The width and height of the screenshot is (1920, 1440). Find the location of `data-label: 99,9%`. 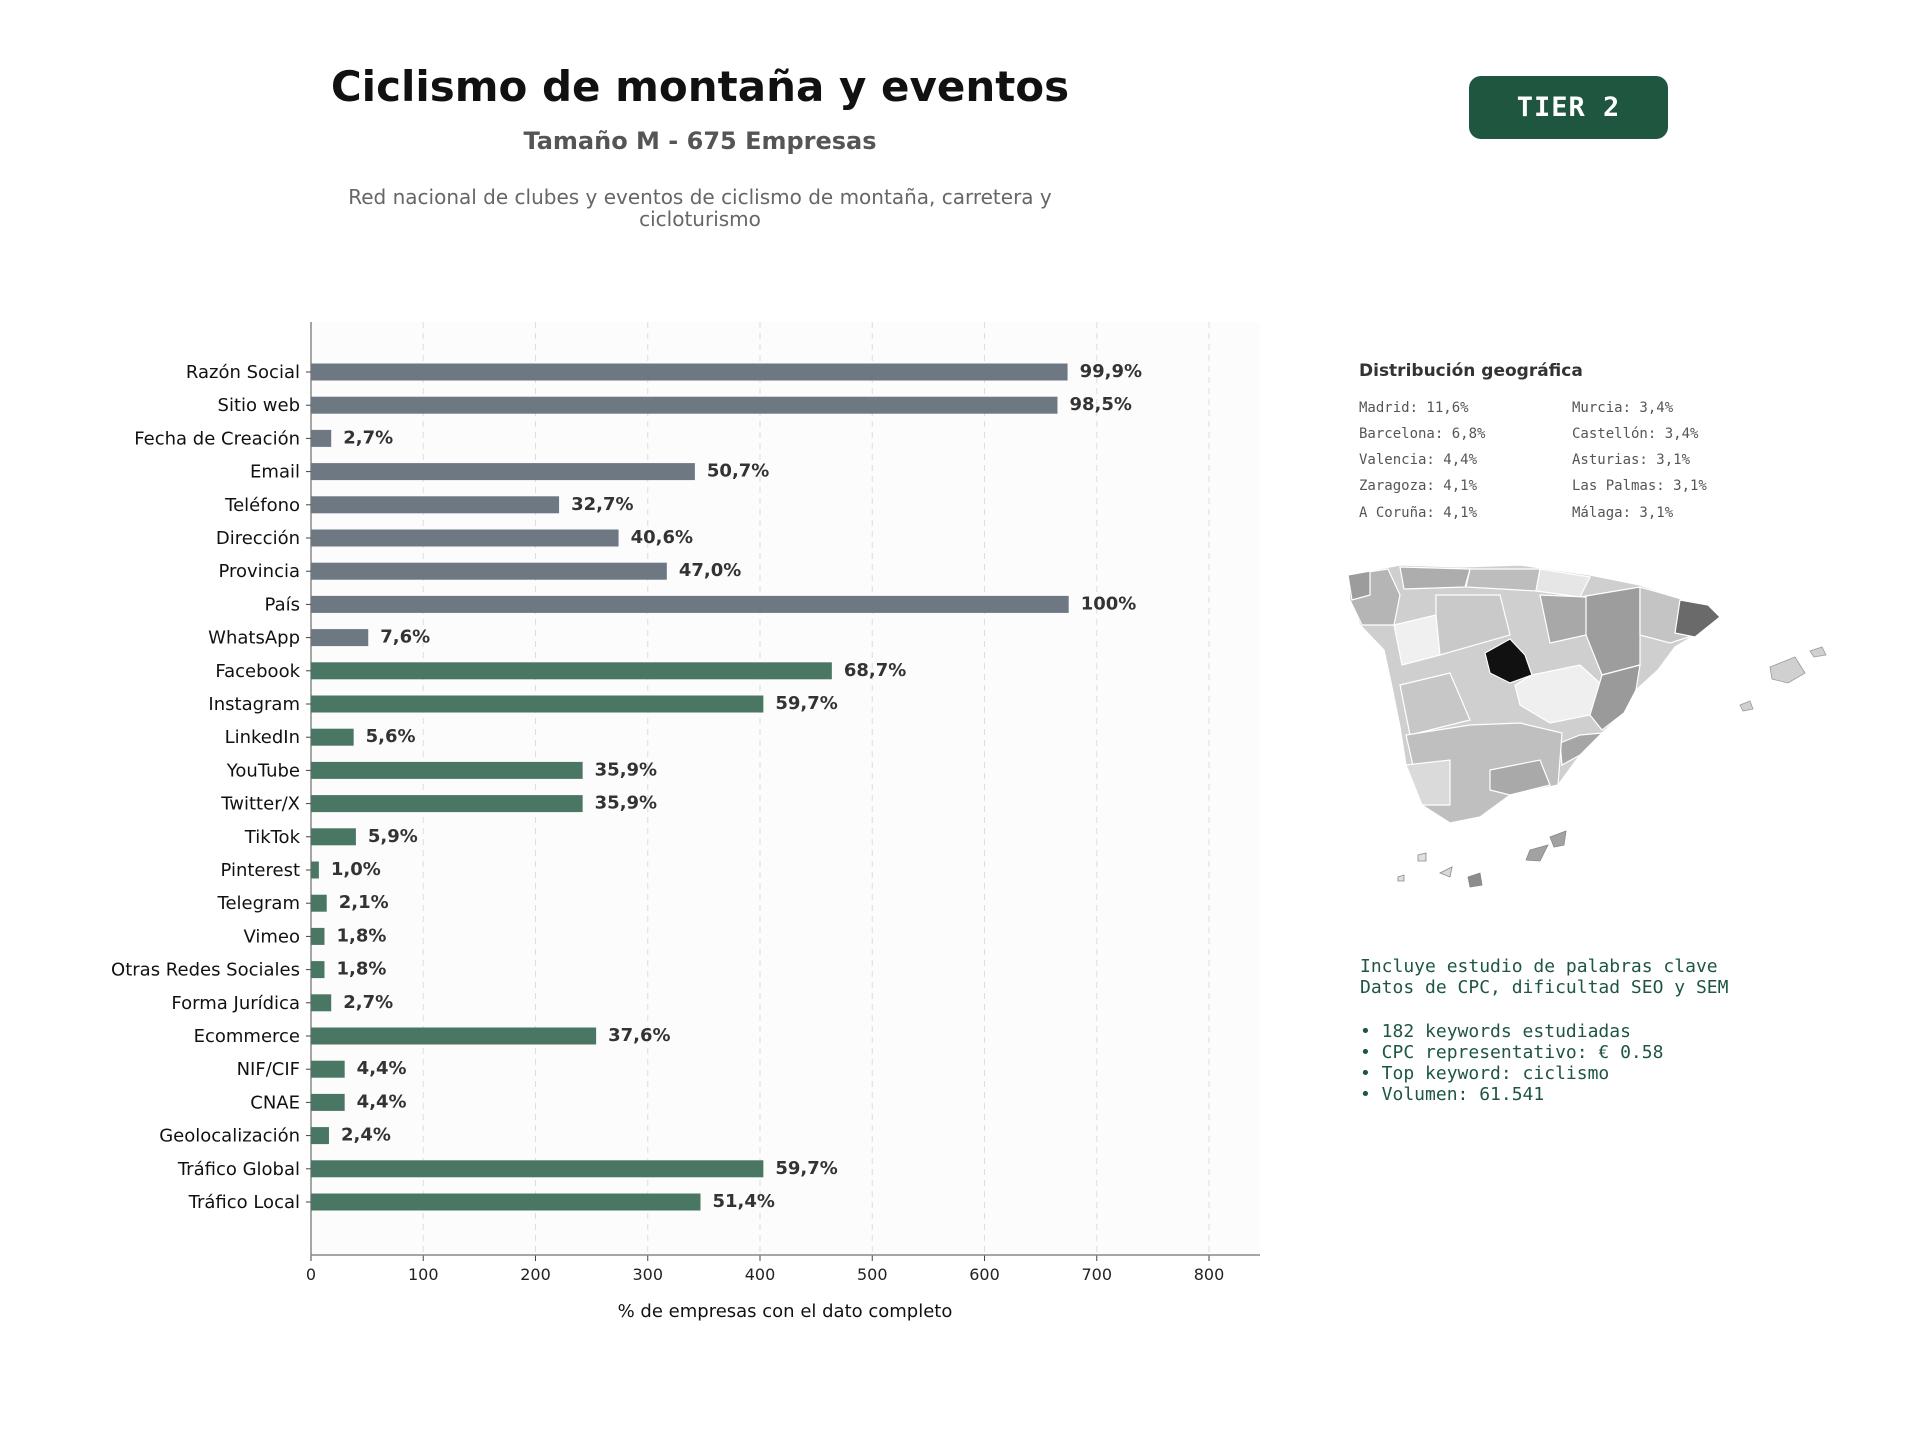

data-label: 99,9% is located at coordinates (1111, 371).